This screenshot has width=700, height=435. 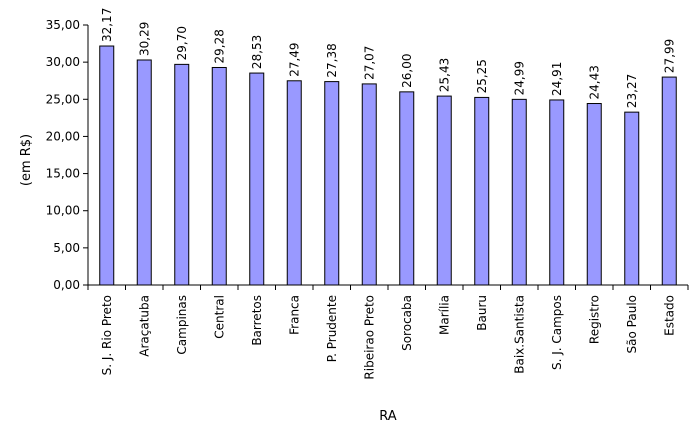 What do you see at coordinates (257, 320) in the screenshot?
I see `x-tick-label: Barretos` at bounding box center [257, 320].